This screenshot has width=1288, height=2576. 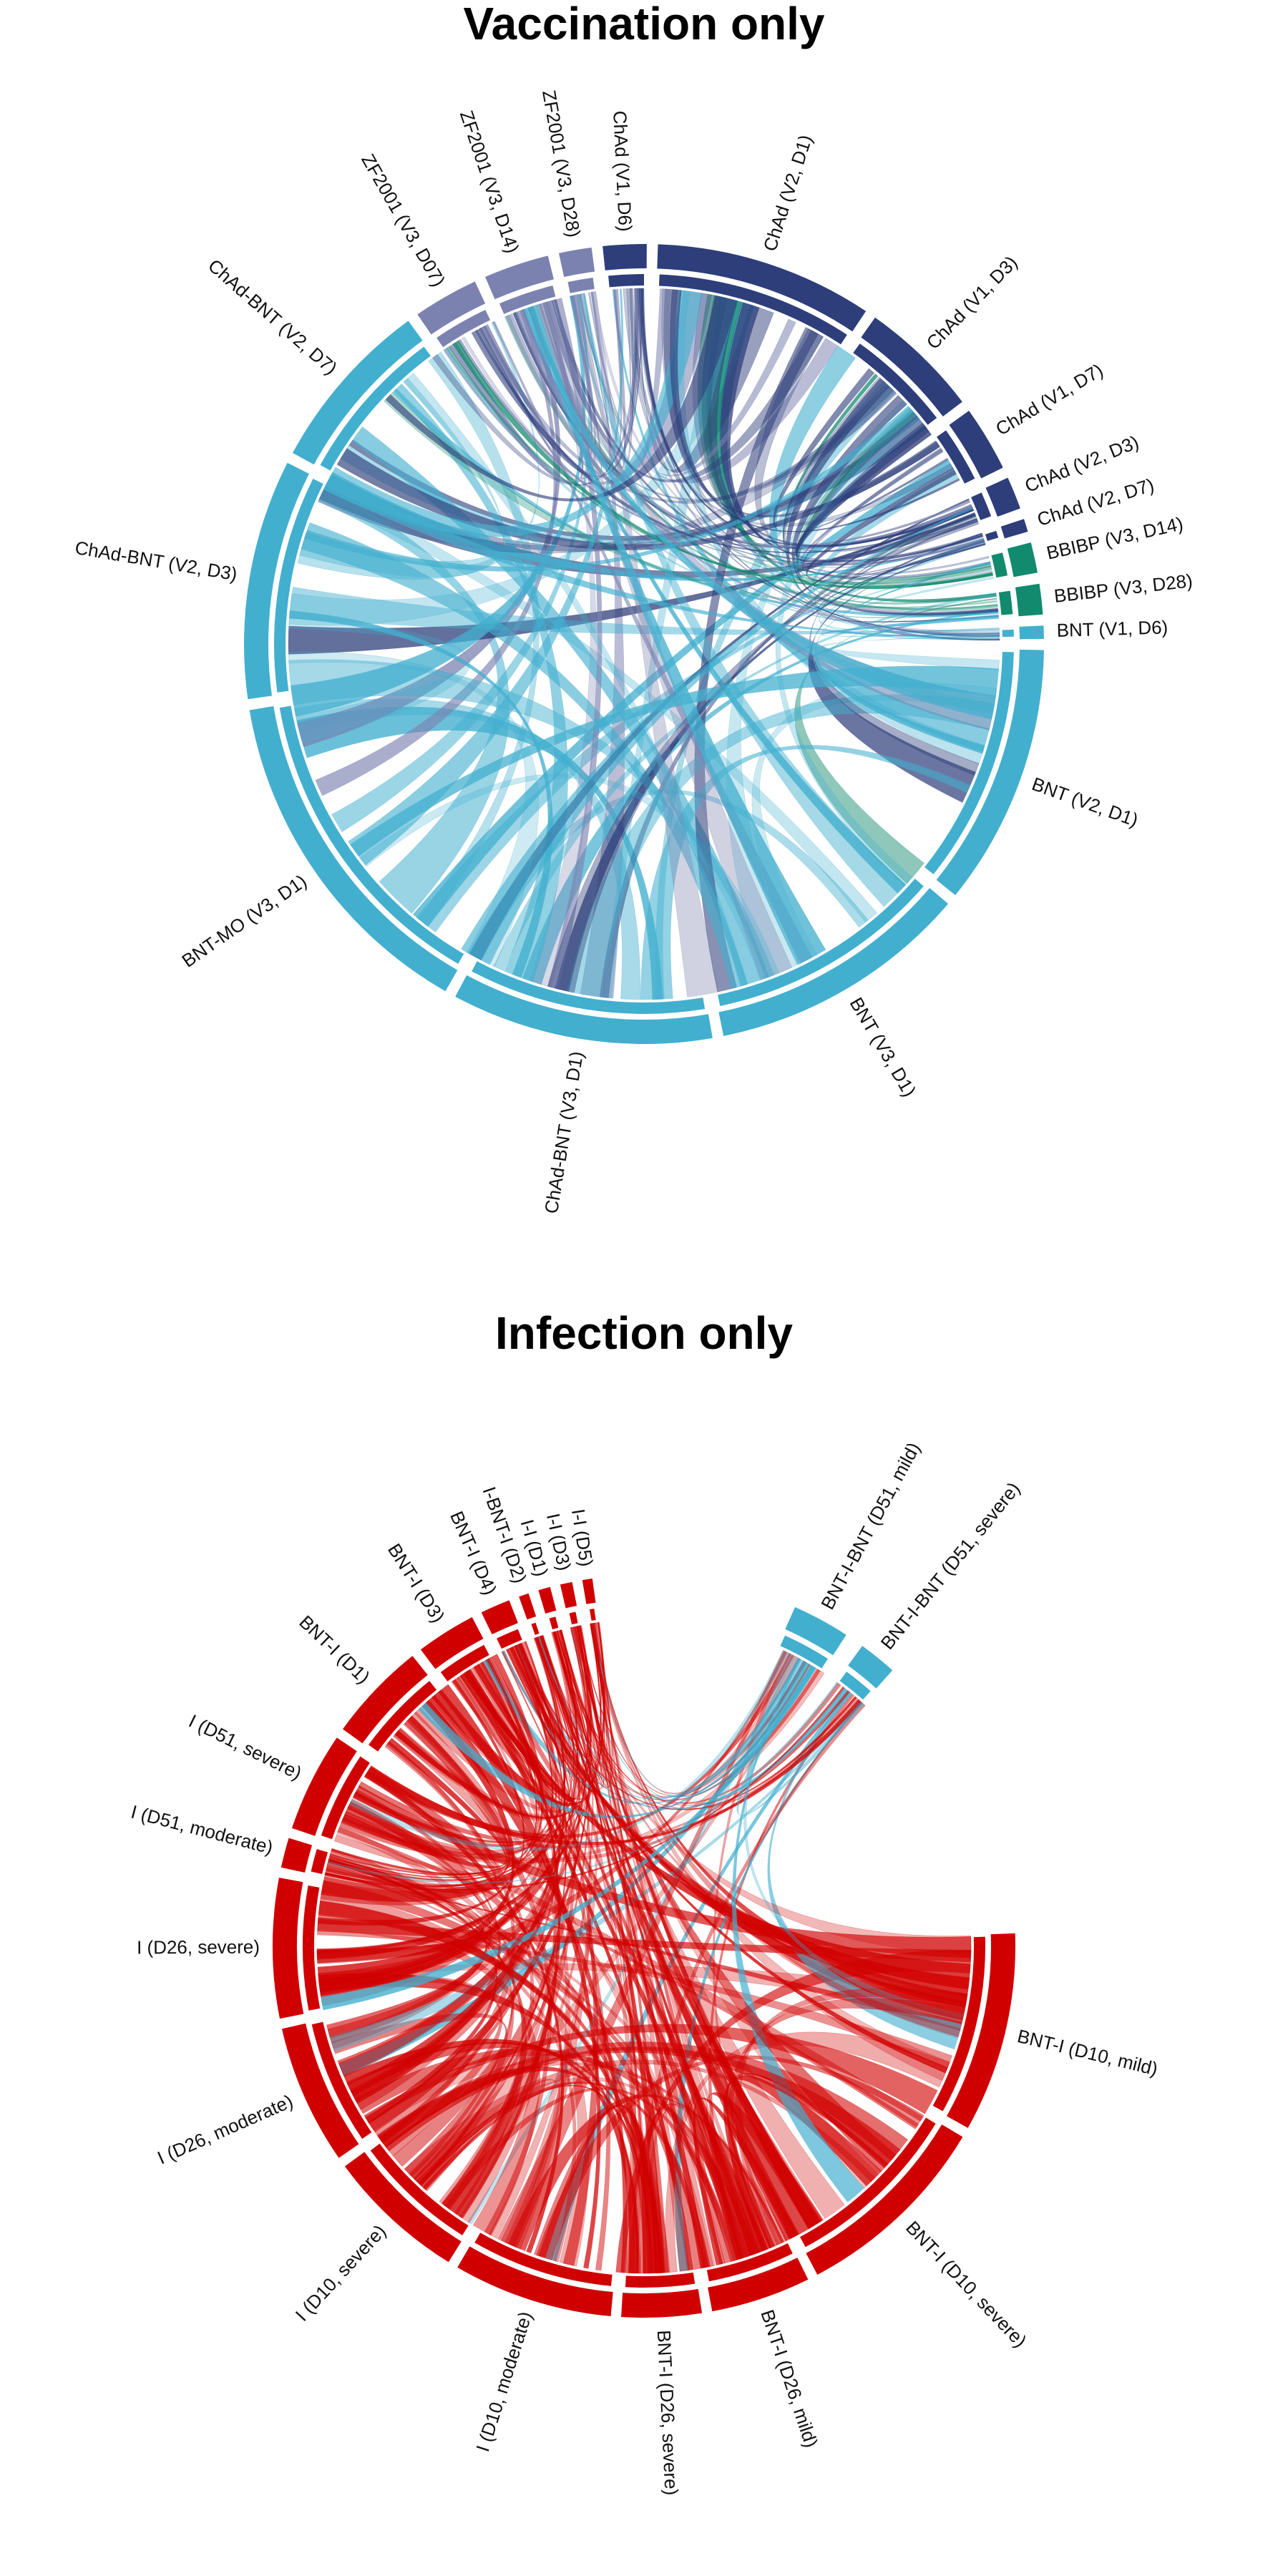 What do you see at coordinates (1085, 802) in the screenshot?
I see `sector-label: BNT (V2, D1)` at bounding box center [1085, 802].